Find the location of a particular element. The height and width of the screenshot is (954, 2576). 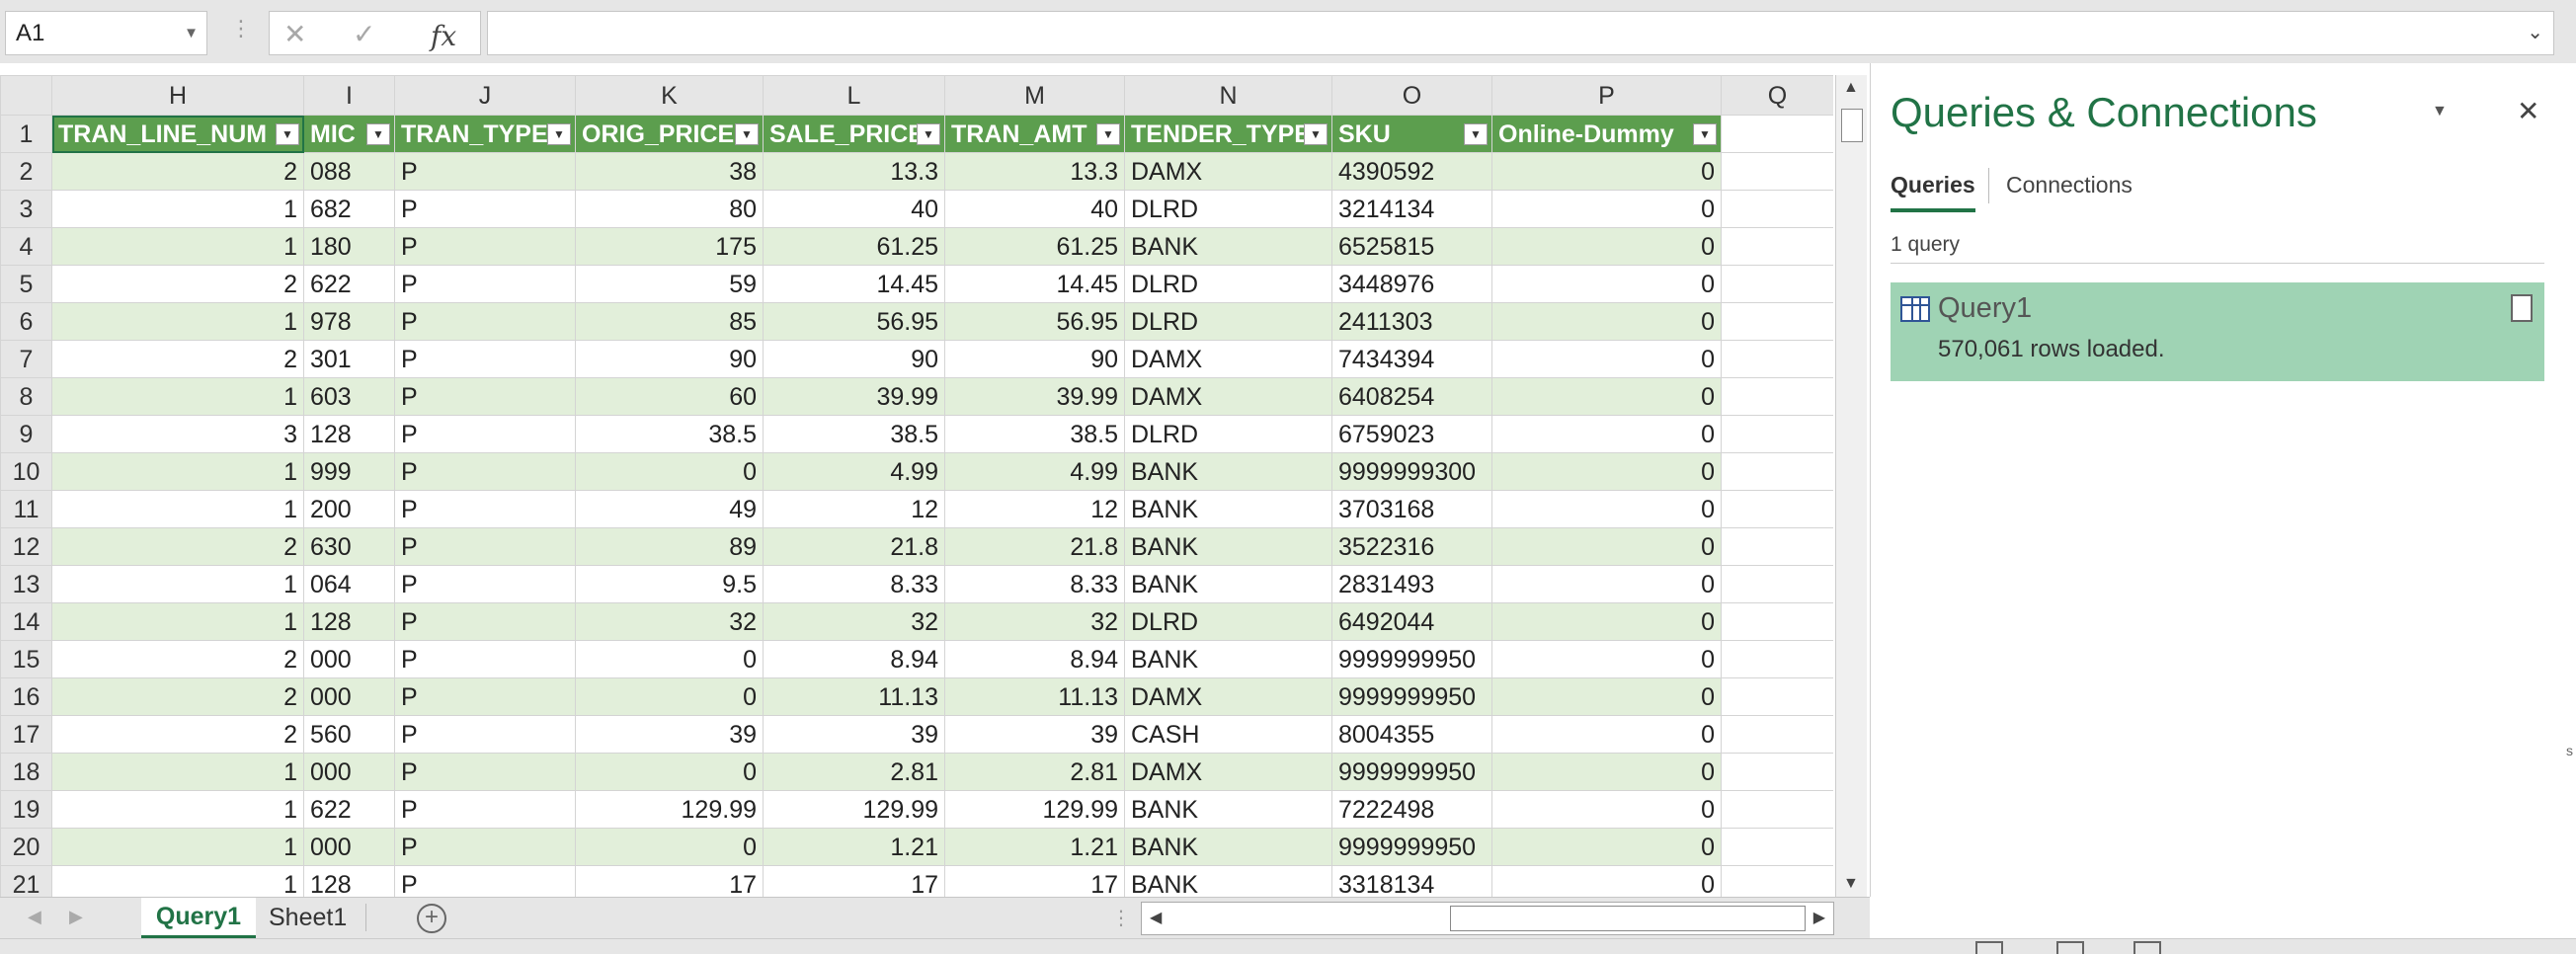

table-cell: 978 is located at coordinates (349, 321).